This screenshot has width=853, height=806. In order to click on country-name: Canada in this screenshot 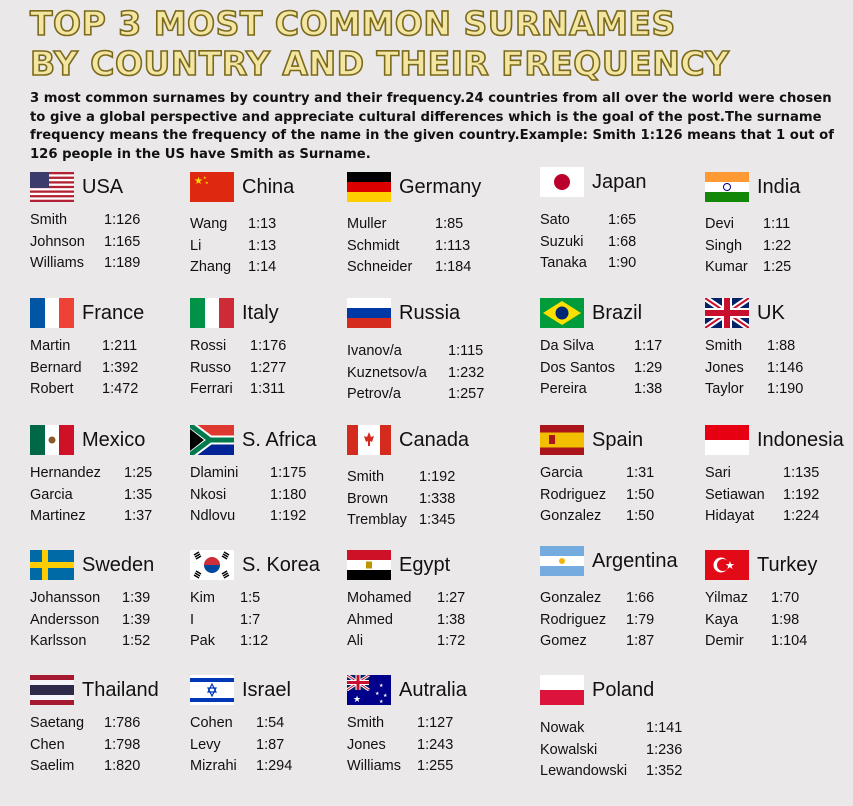, I will do `click(434, 439)`.